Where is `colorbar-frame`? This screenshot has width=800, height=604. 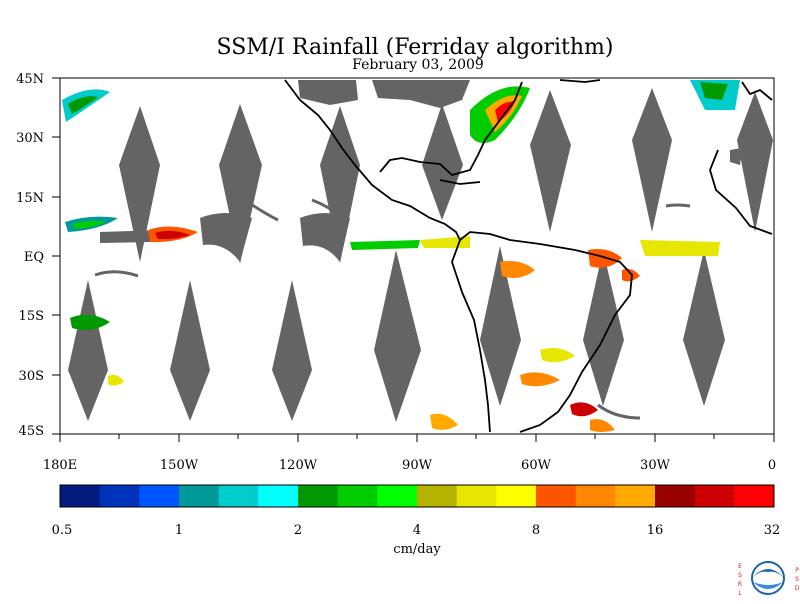
colorbar-frame is located at coordinates (417, 496).